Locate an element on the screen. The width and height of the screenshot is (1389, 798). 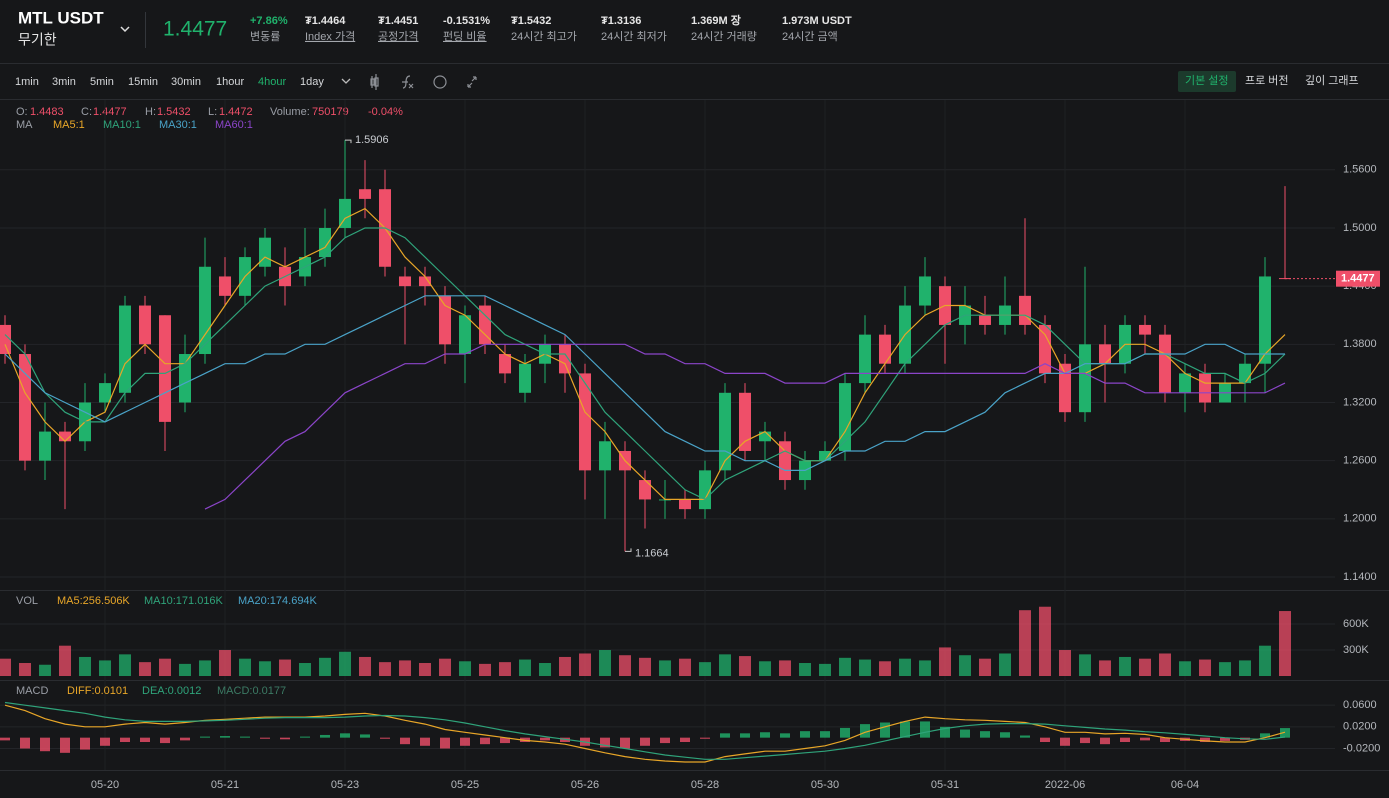
stat-value: ₮1.5432 is located at coordinates (531, 21).